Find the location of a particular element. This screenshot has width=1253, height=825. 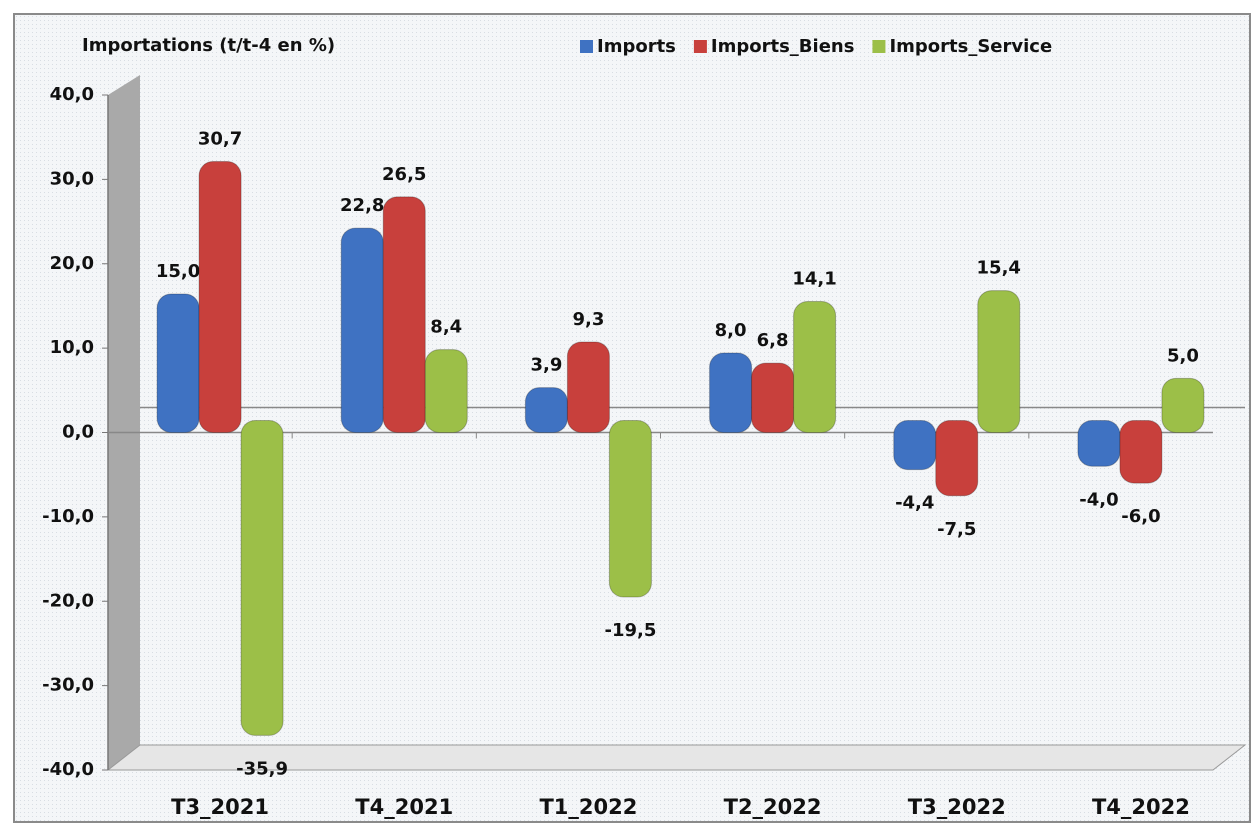

y-tick-label: 40,0 is located at coordinates (72, 94).